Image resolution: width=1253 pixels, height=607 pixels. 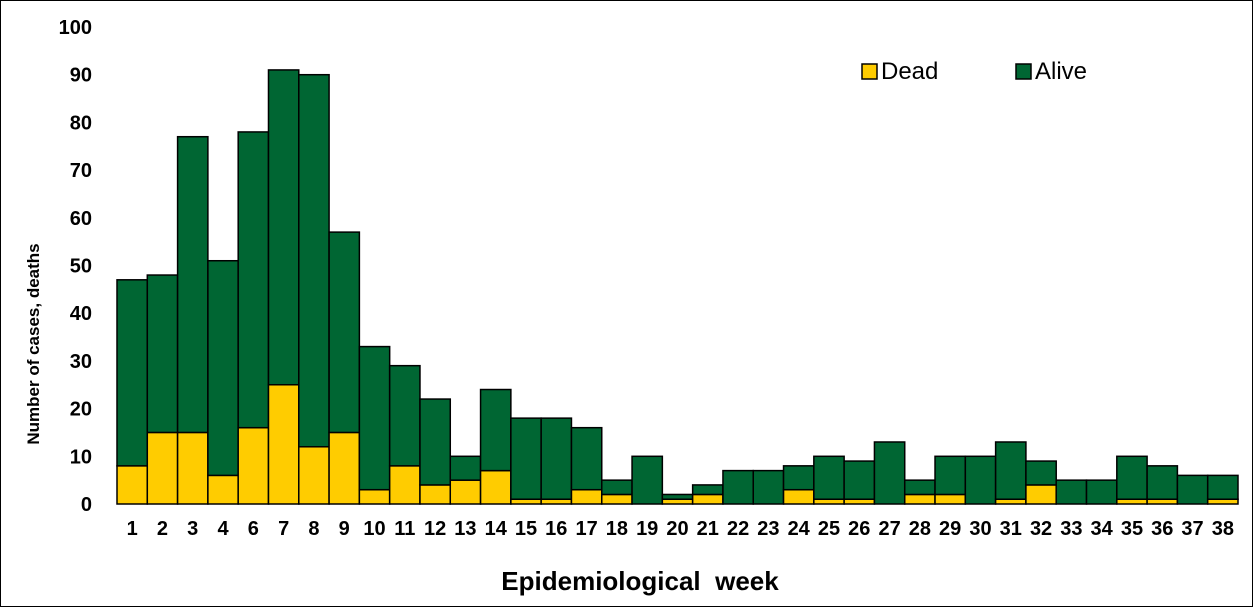 What do you see at coordinates (496, 529) in the screenshot?
I see `x-tick-label: 14` at bounding box center [496, 529].